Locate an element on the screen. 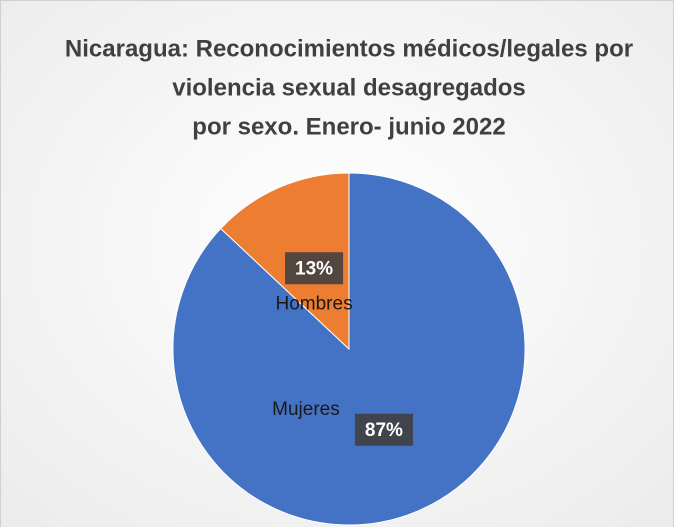  category-label: Hombres is located at coordinates (314, 303).